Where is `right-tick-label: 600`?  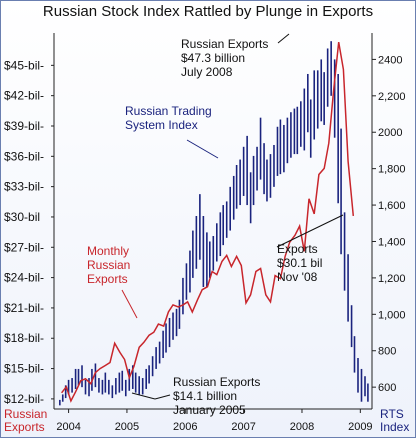
right-tick-label: 600 is located at coordinates (387, 388).